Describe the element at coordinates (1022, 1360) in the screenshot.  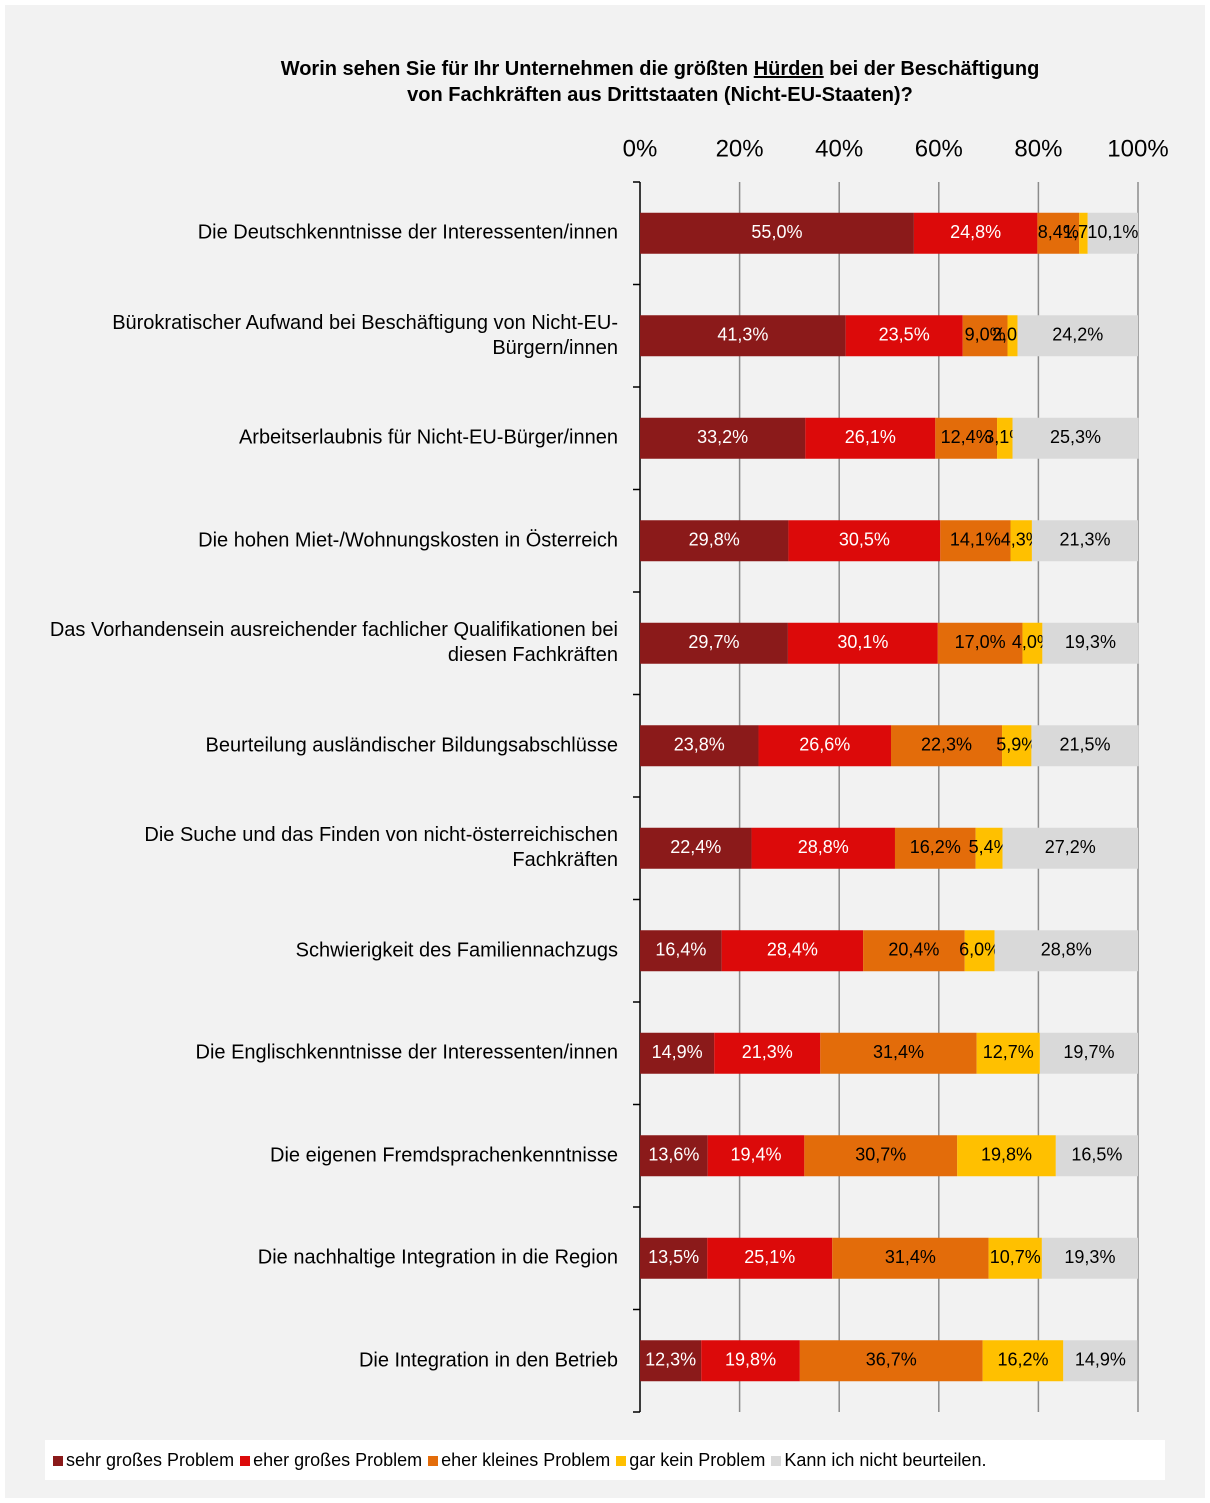
I see `data-label: 16,2%` at that location.